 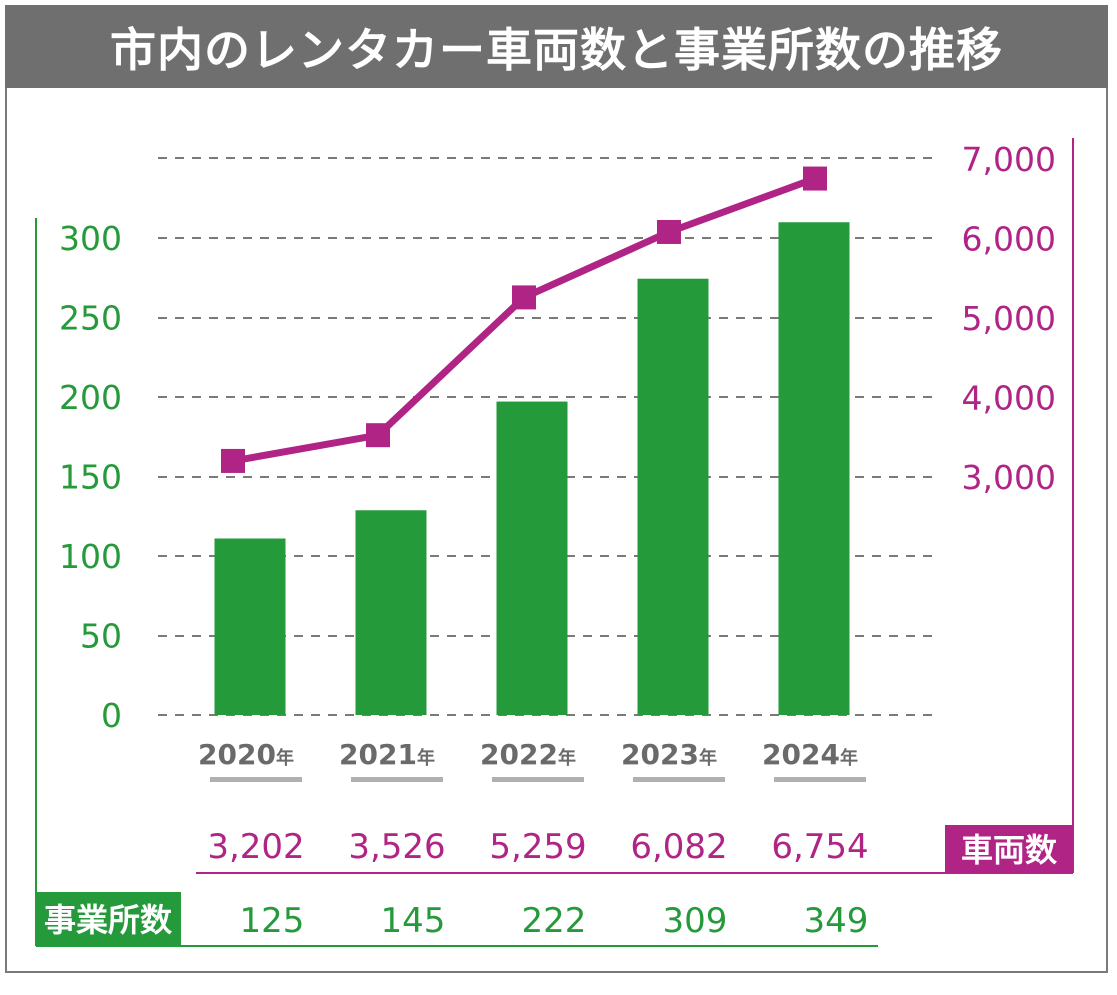 What do you see at coordinates (90, 238) in the screenshot?
I see `left-axis-tick-label: 300` at bounding box center [90, 238].